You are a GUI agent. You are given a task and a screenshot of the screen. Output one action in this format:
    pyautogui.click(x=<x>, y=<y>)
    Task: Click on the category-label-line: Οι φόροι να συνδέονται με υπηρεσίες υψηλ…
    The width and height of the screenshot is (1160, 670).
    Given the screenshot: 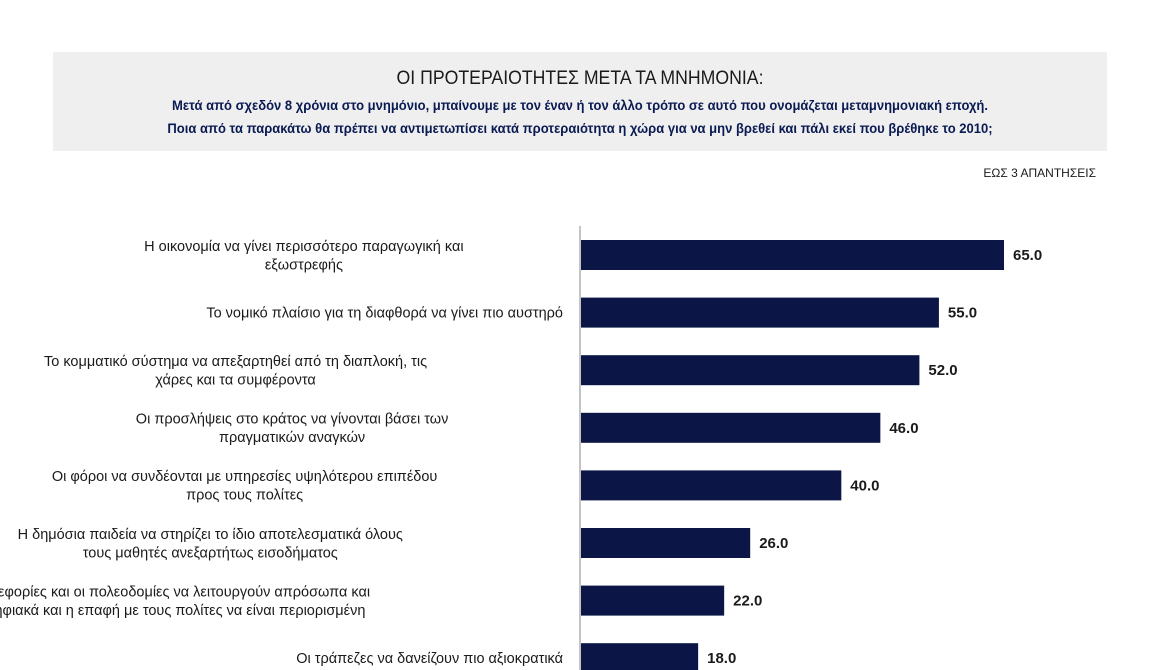 What is the action you would take?
    pyautogui.click(x=245, y=477)
    